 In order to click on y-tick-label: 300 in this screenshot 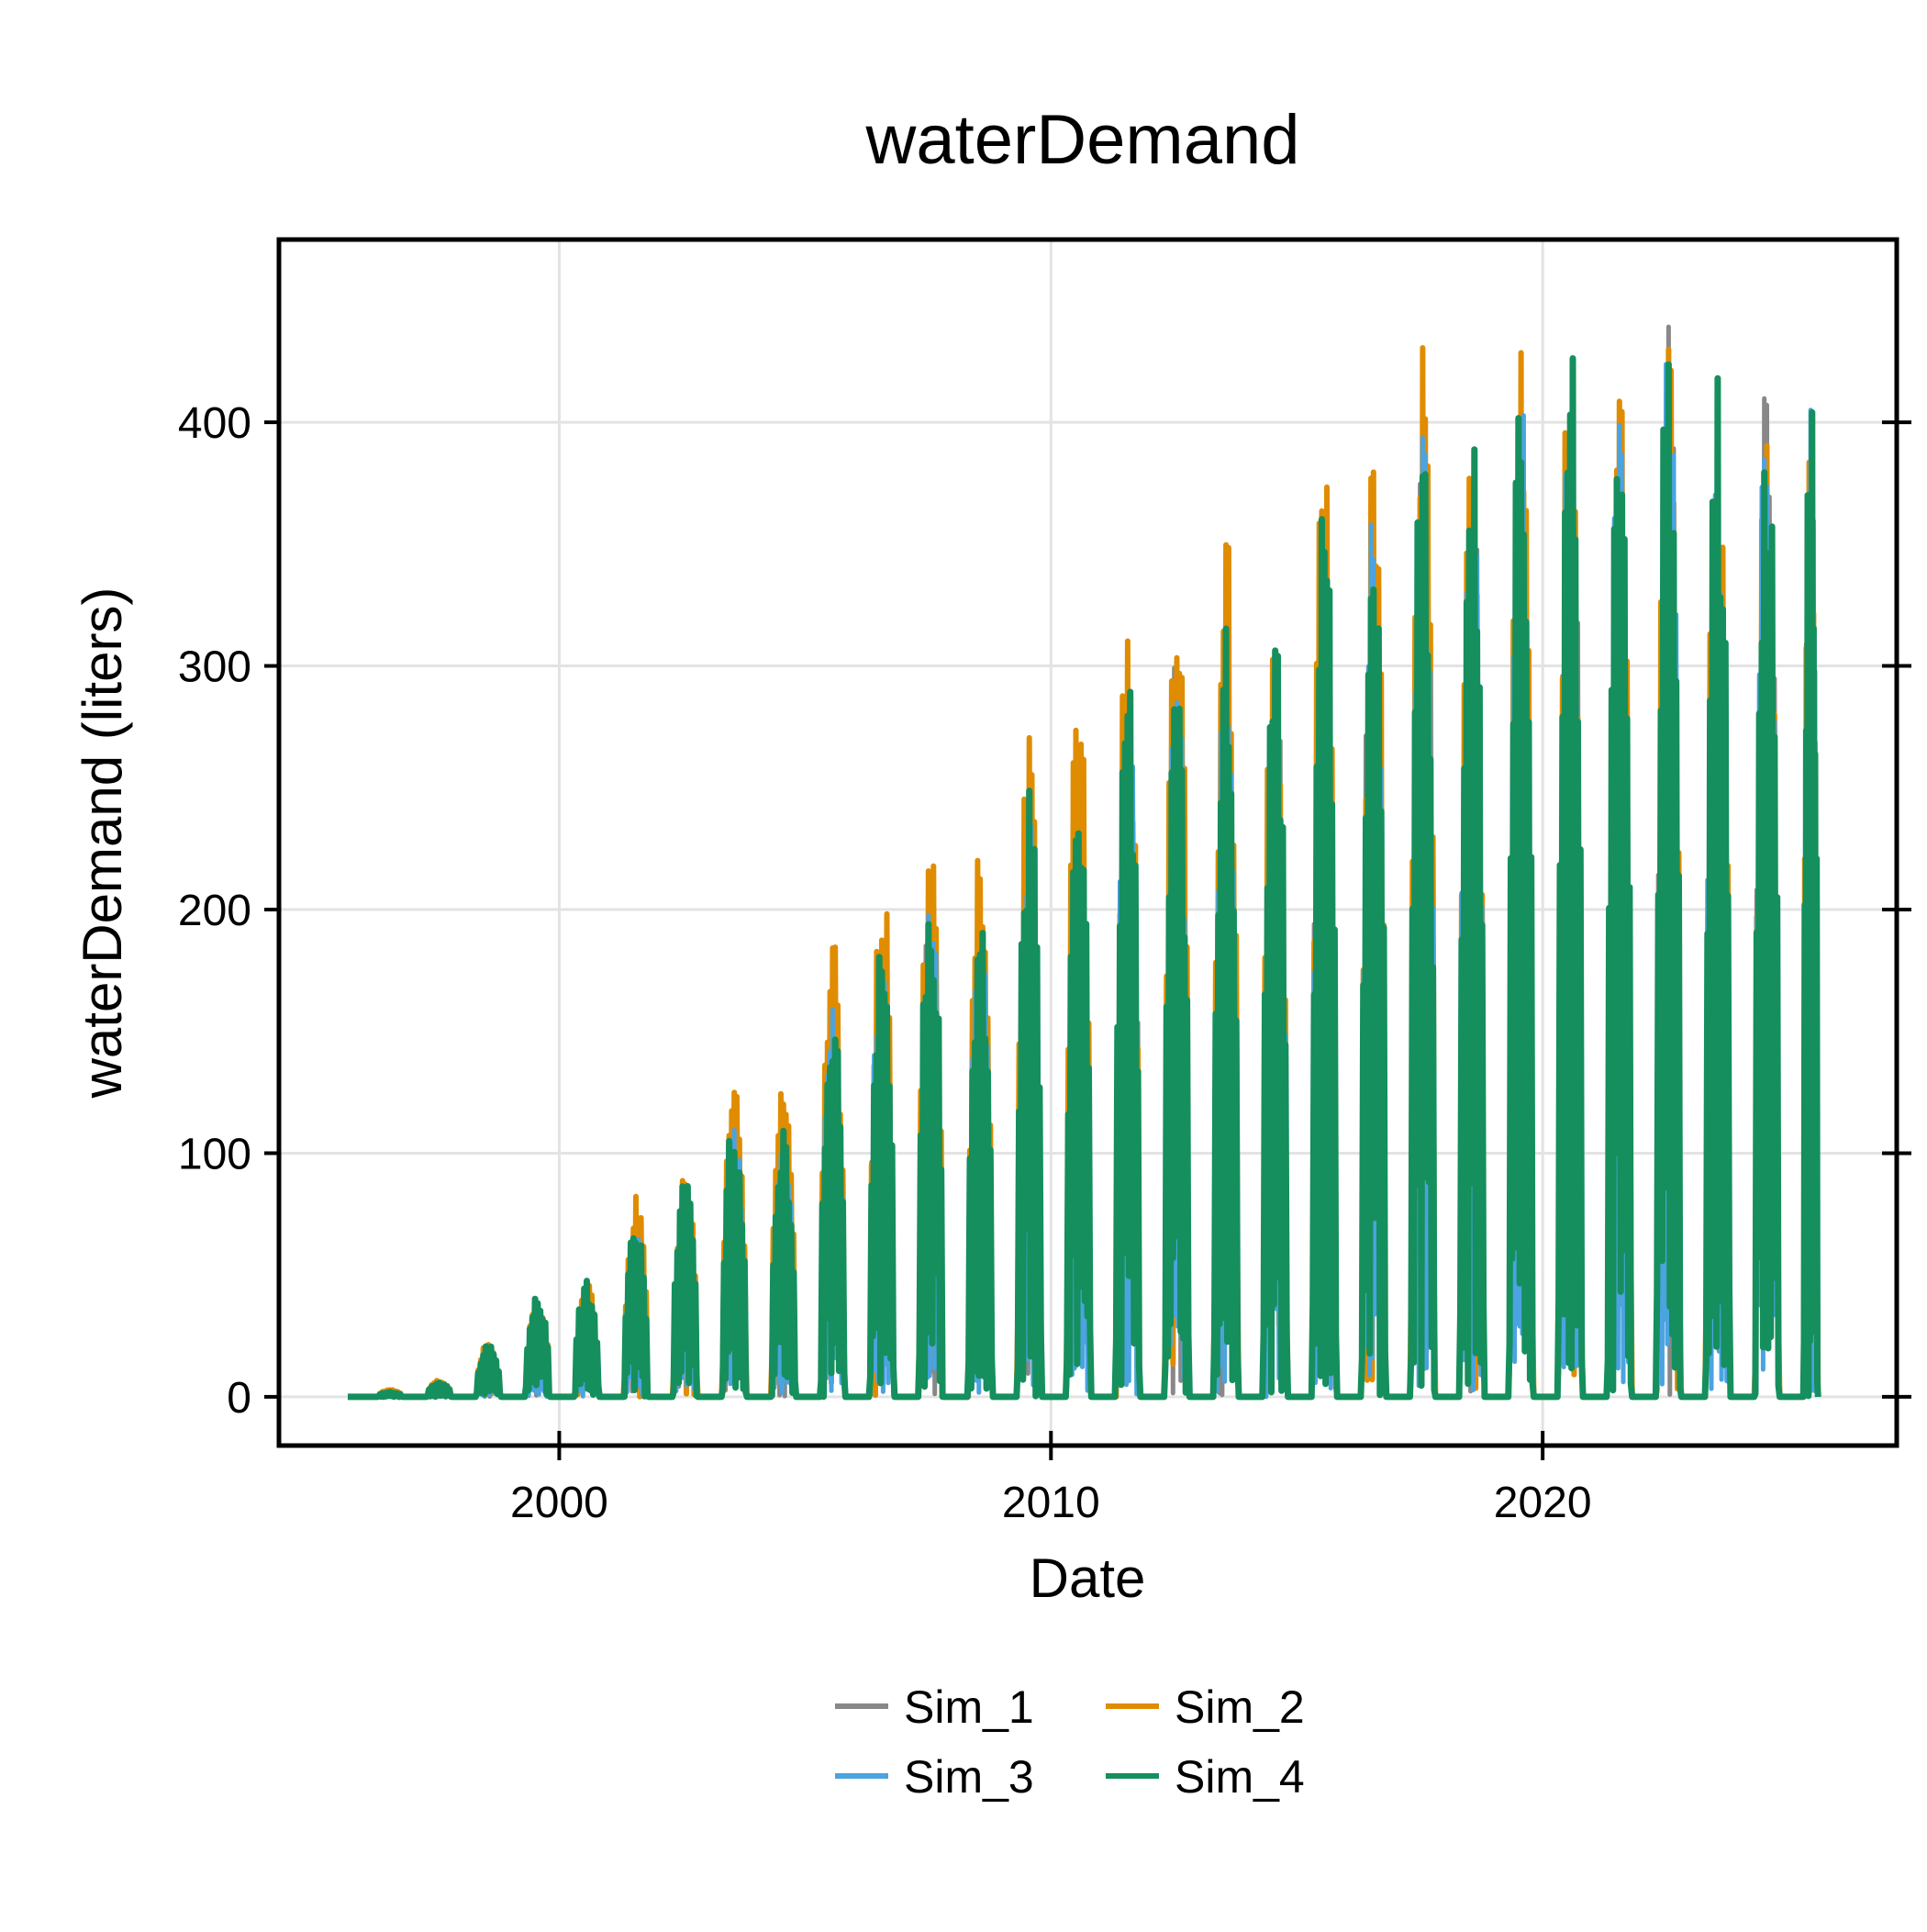, I will do `click(214, 667)`.